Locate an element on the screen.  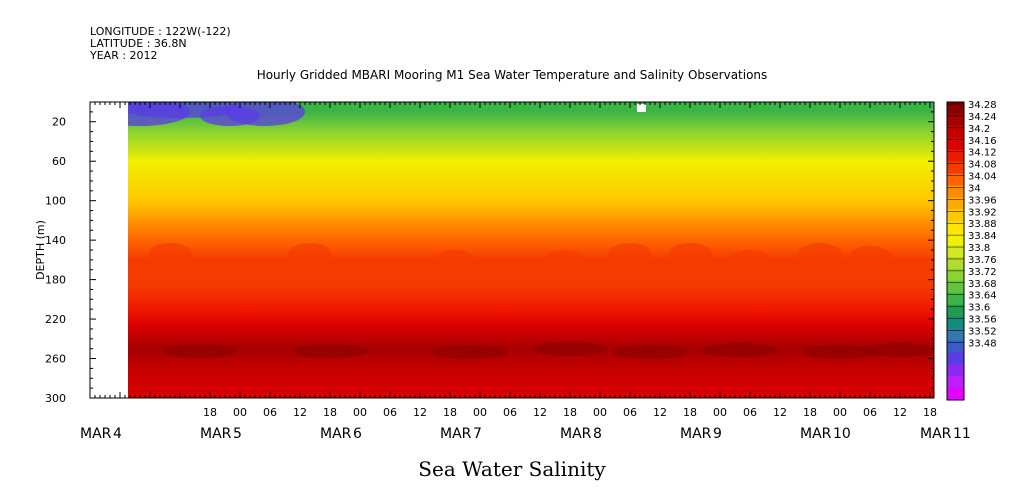
y-tick-label: 220 is located at coordinates (55, 319).